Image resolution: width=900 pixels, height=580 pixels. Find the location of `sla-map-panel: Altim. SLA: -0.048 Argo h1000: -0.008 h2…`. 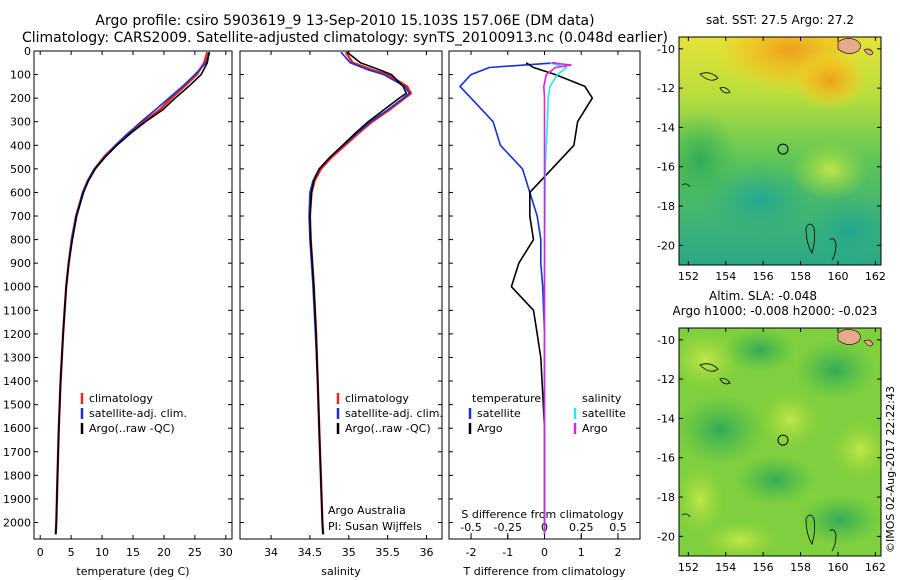

sla-map-panel: Altim. SLA: -0.048 Argo h1000: -0.008 h2… is located at coordinates (771, 431).